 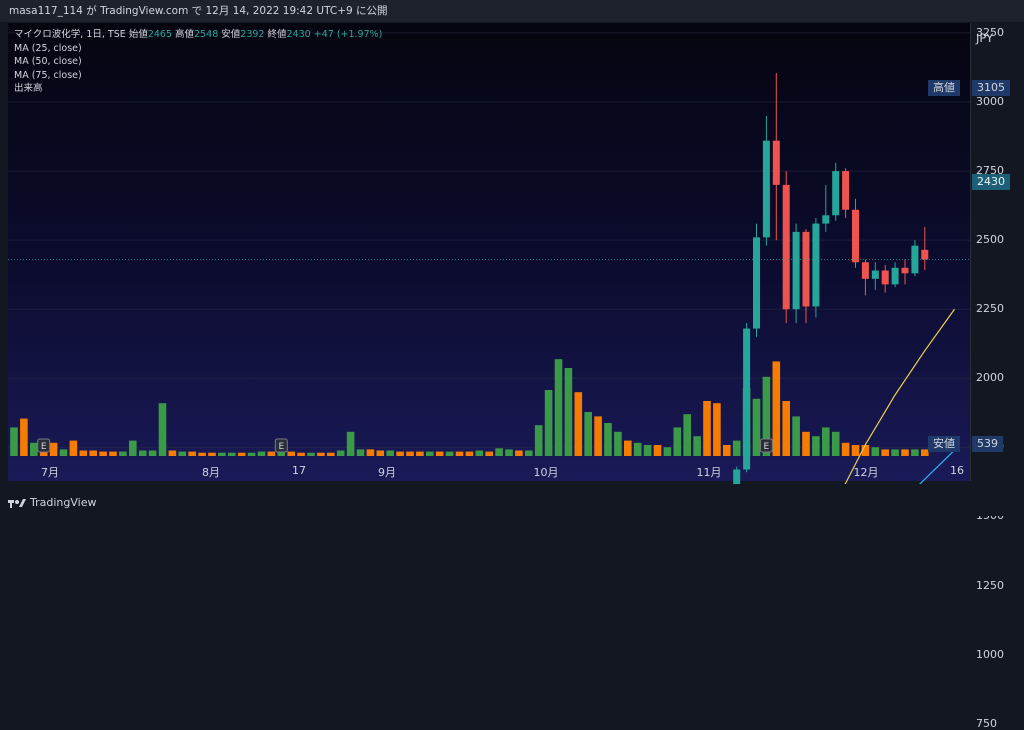 I want to click on legend-ma50: MA (50, close), so click(x=48, y=61).